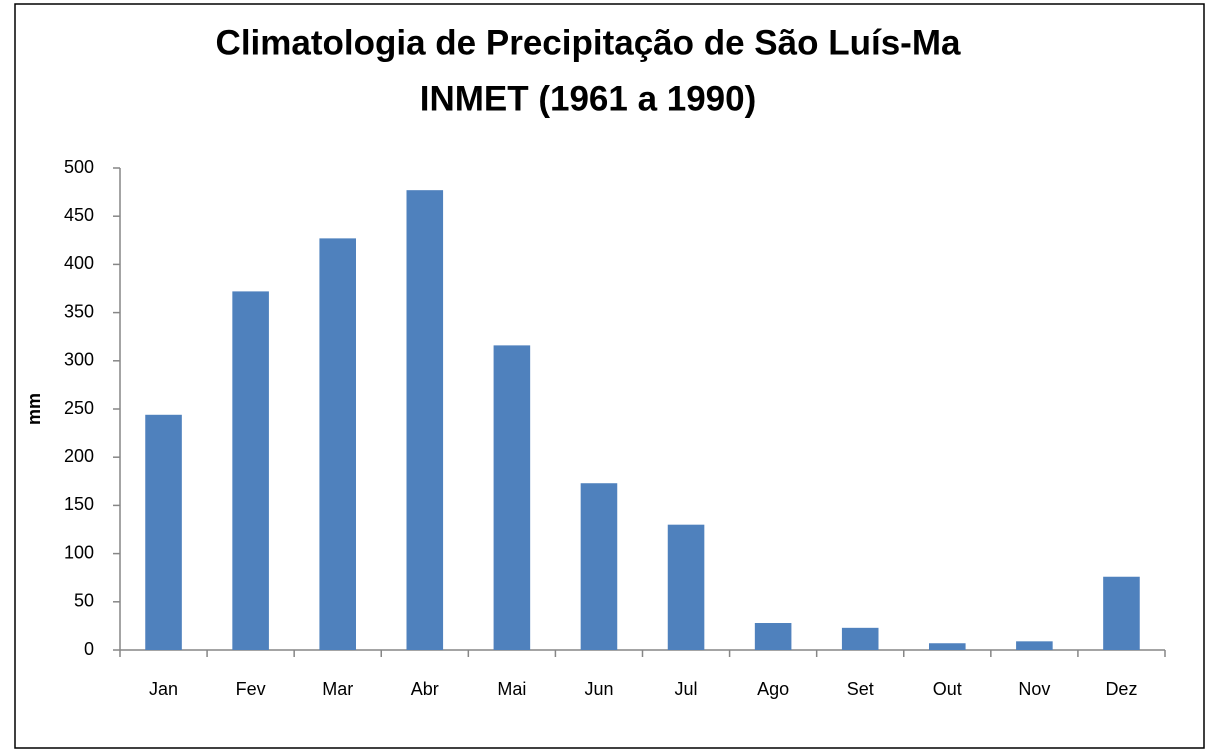  I want to click on y-tick-label: 250, so click(79, 408).